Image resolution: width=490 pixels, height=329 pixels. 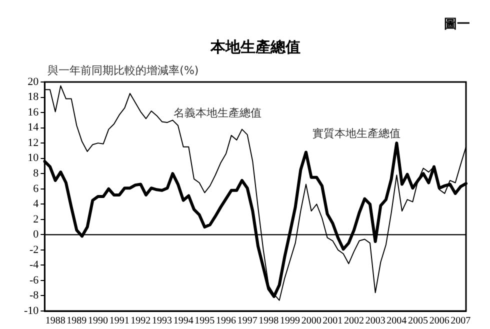 I want to click on y-tick-label: -8, so click(x=34, y=296).